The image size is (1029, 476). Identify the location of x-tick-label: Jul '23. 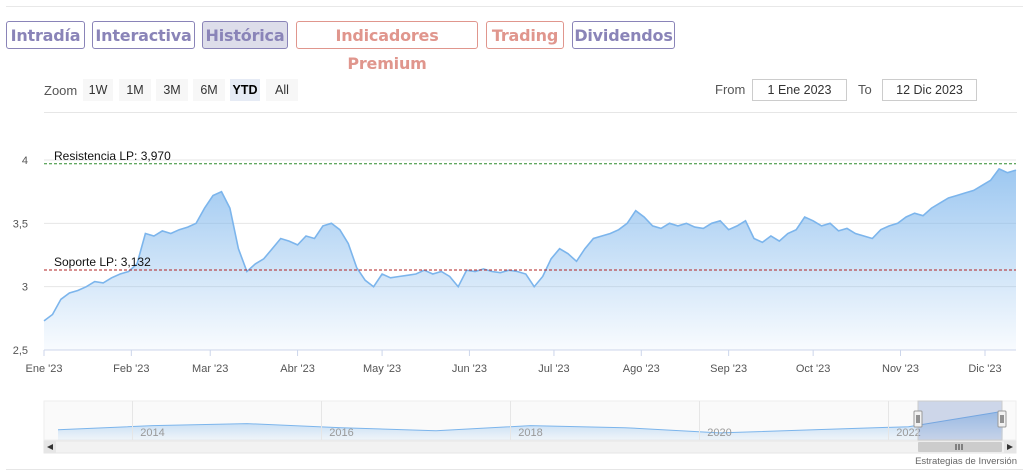
(553, 369).